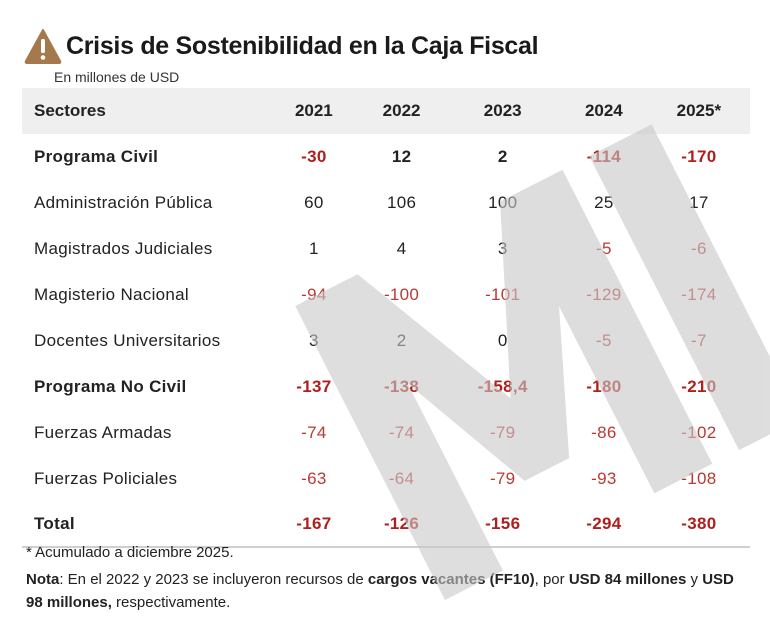  What do you see at coordinates (111, 294) in the screenshot?
I see `row-label: Magisterio Nacional` at bounding box center [111, 294].